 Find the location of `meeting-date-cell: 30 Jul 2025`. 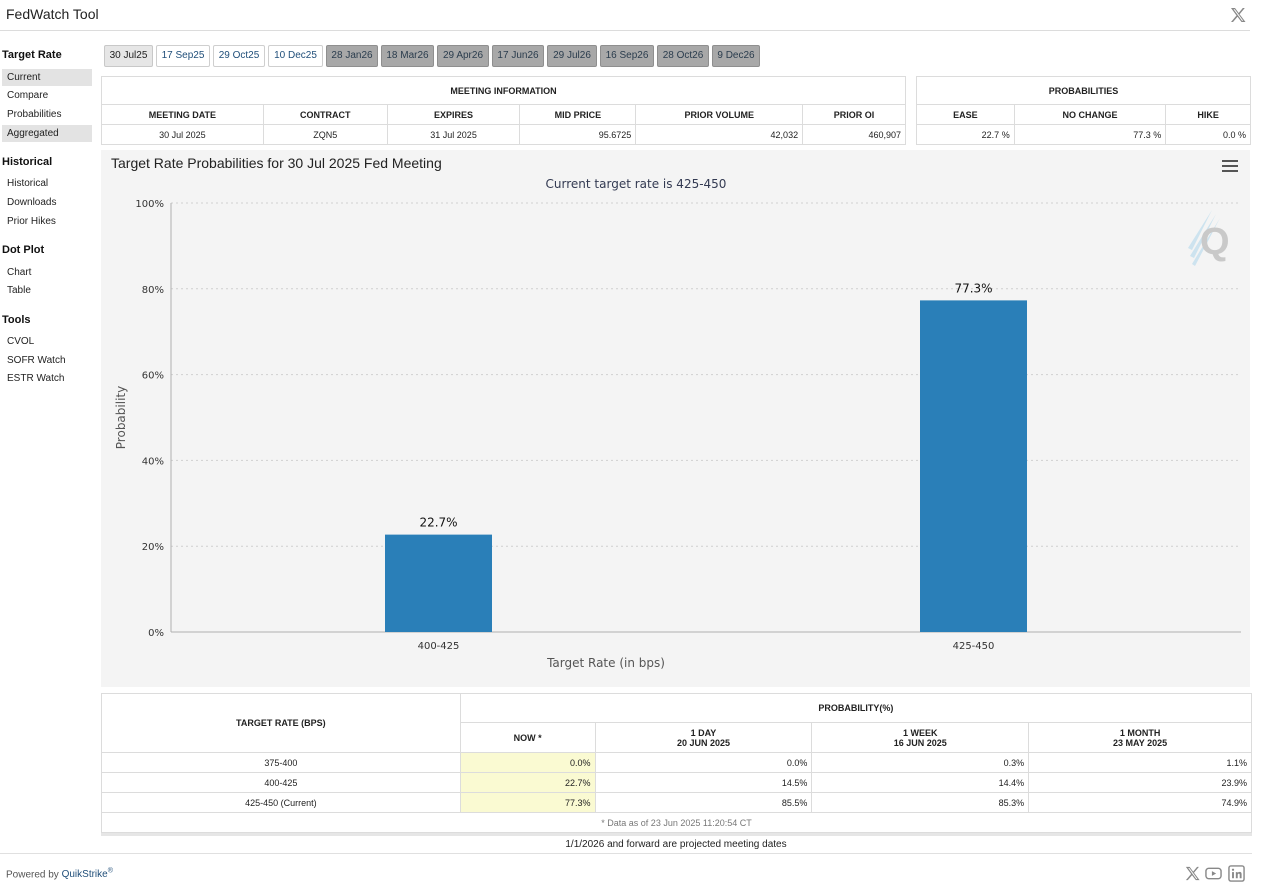

meeting-date-cell: 30 Jul 2025 is located at coordinates (182, 134).